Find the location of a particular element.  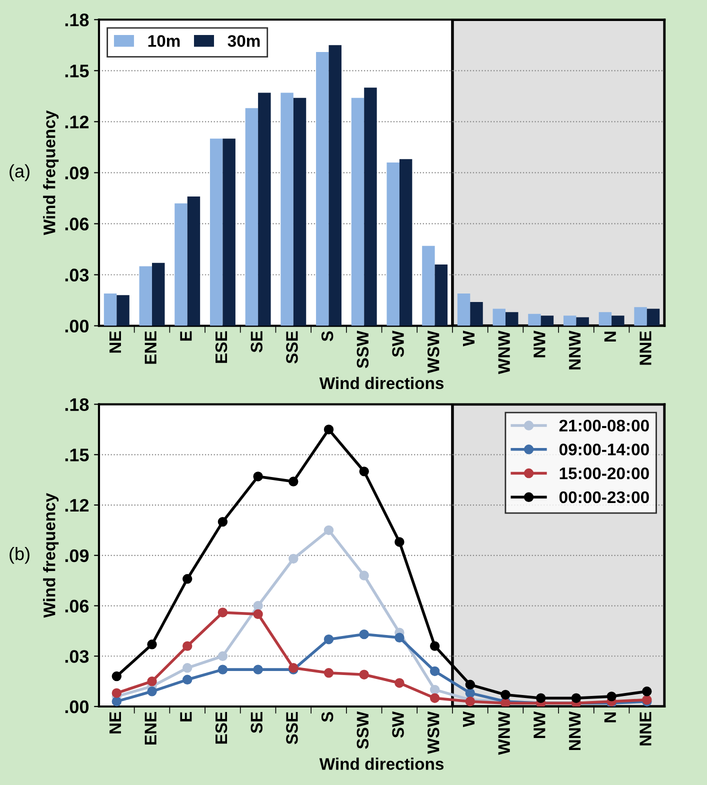

legend-label: 21:00-08:00 is located at coordinates (604, 426).